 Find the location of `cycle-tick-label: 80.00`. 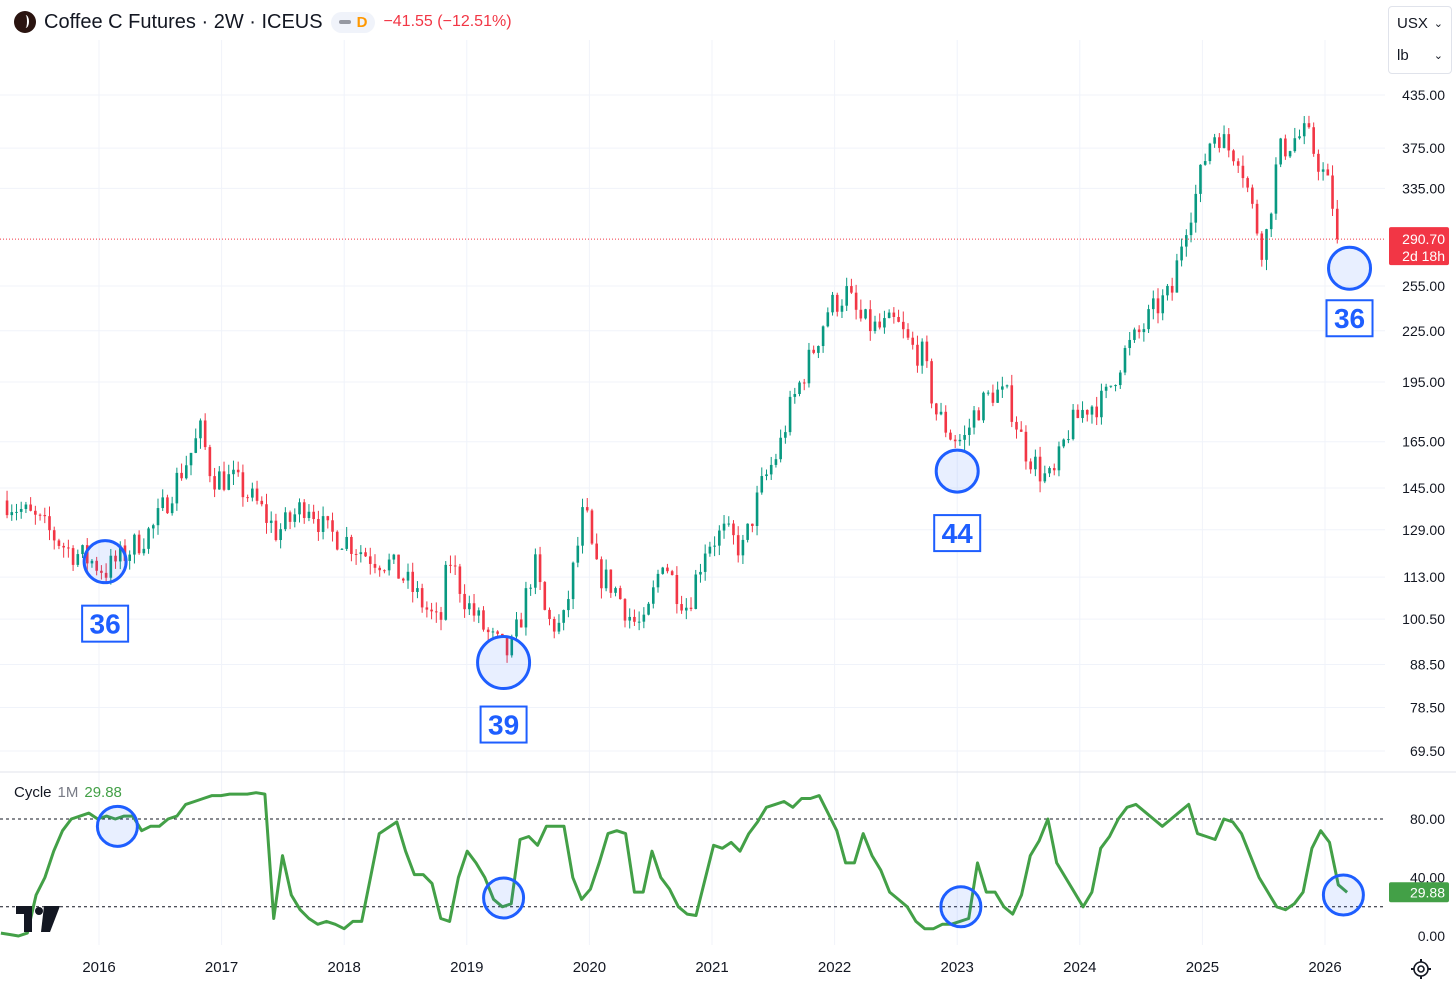

cycle-tick-label: 80.00 is located at coordinates (1427, 819).